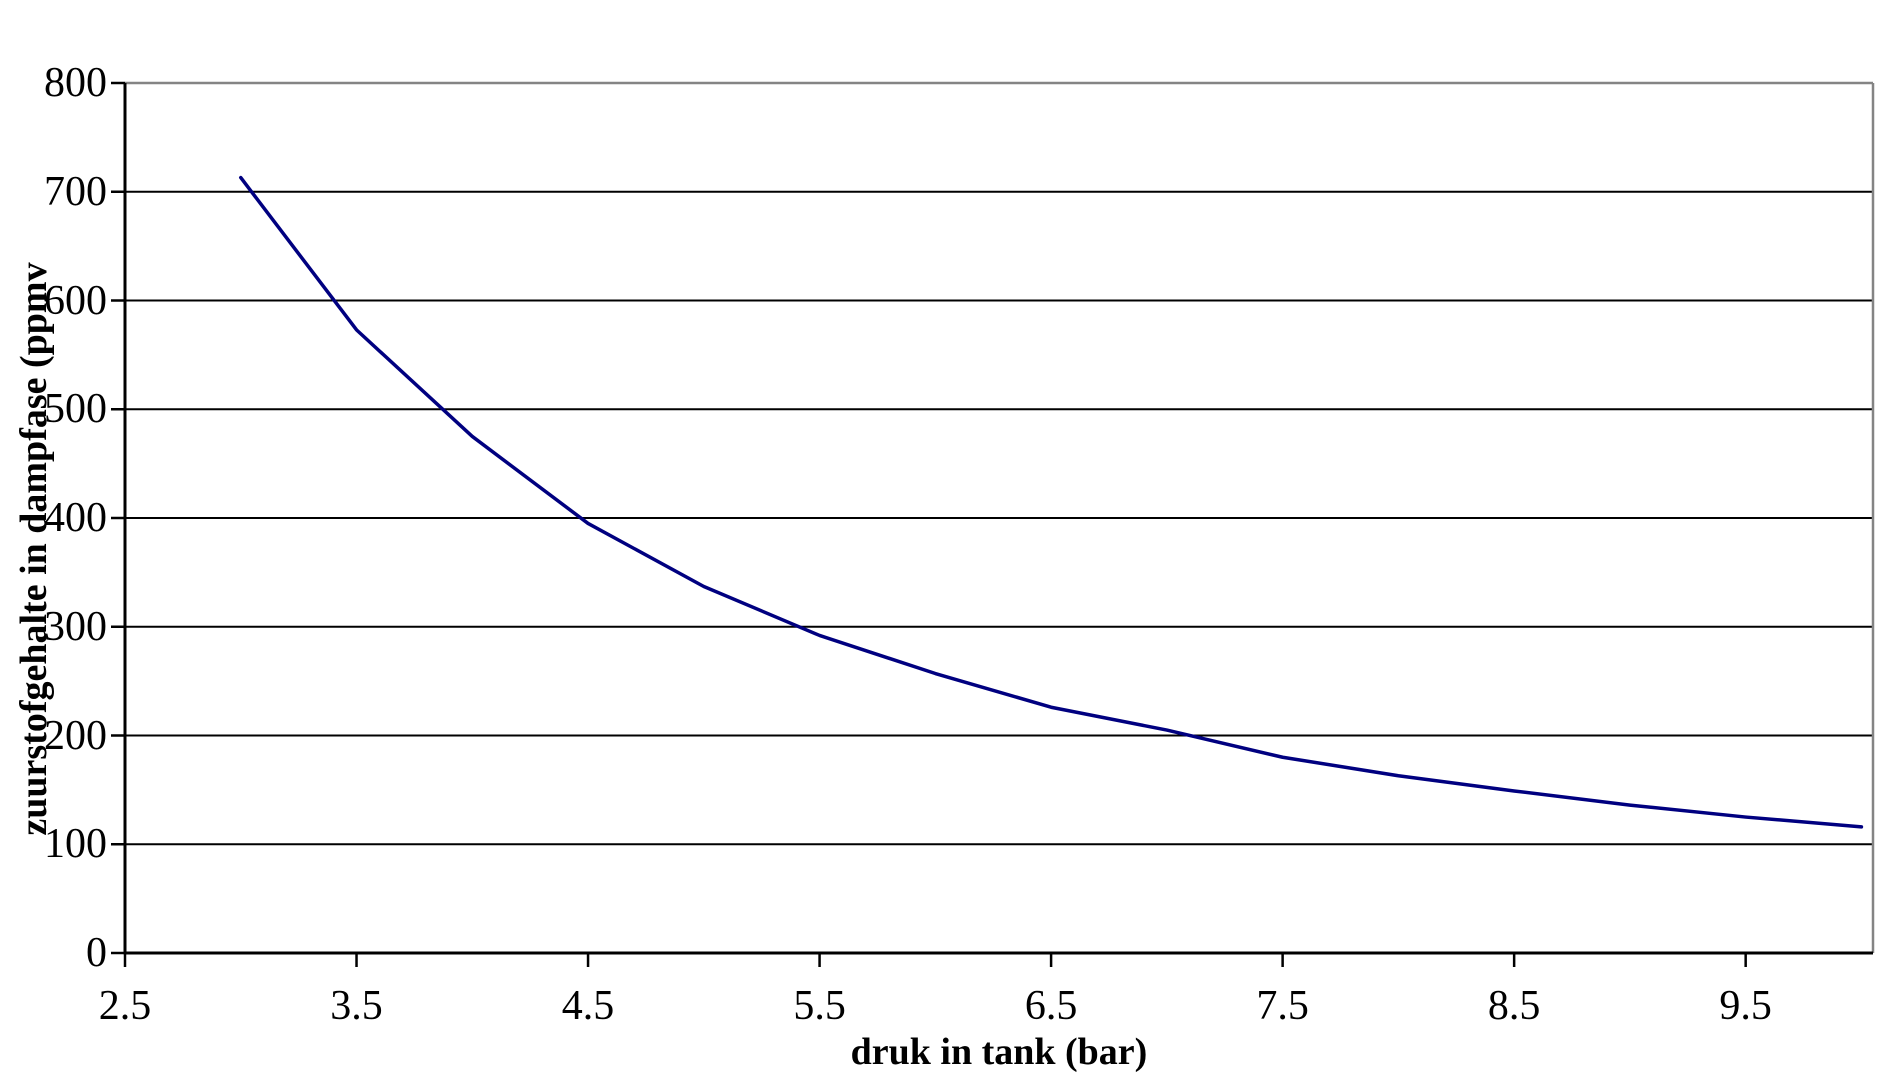  Describe the element at coordinates (34, 549) in the screenshot. I see `y-axis-title: zuurstofgehalte in dampfase (ppmv` at that location.